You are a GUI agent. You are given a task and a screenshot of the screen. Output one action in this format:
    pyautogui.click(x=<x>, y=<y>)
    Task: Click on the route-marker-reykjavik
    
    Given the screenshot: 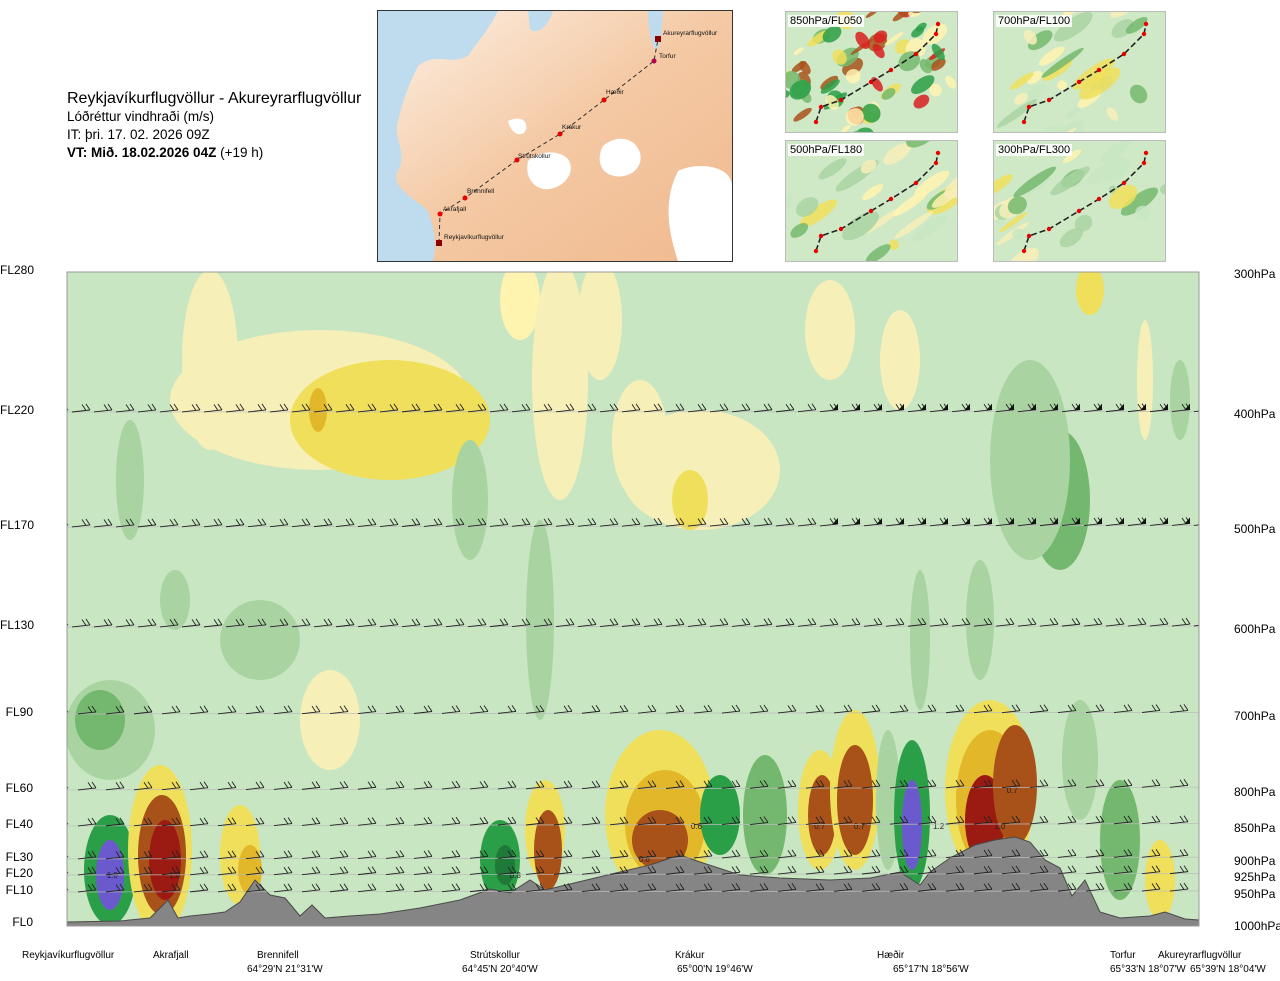 What is the action you would take?
    pyautogui.click(x=439, y=243)
    